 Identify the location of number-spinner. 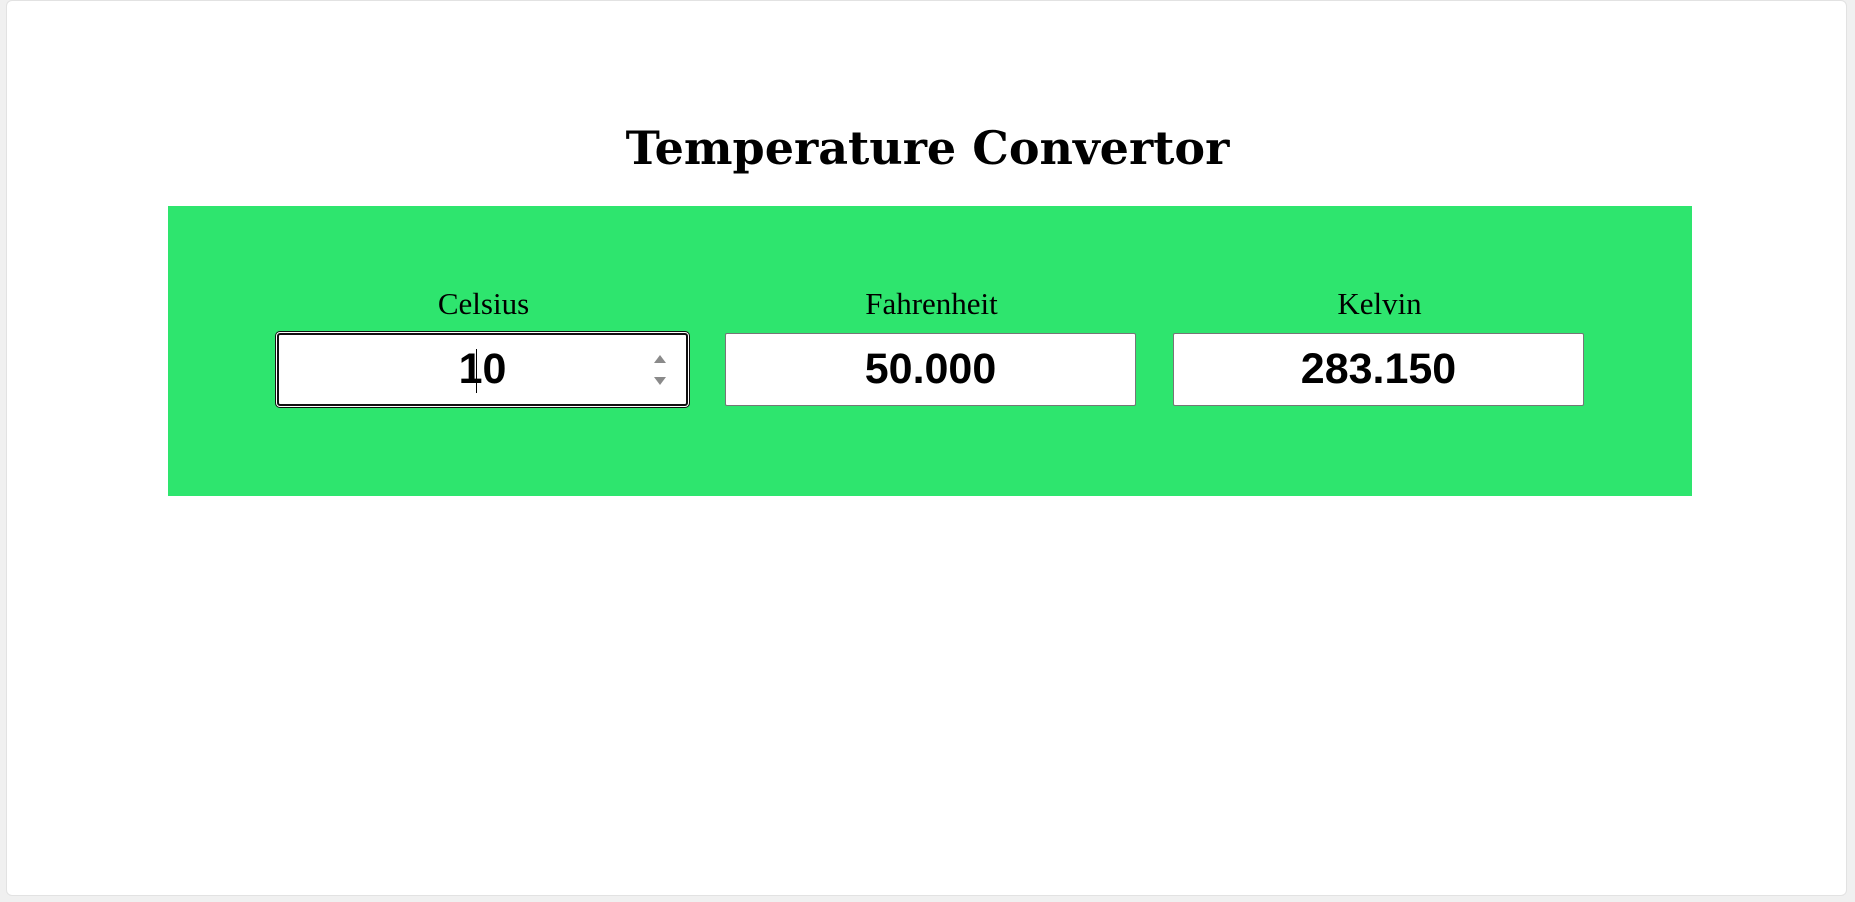
(661, 370).